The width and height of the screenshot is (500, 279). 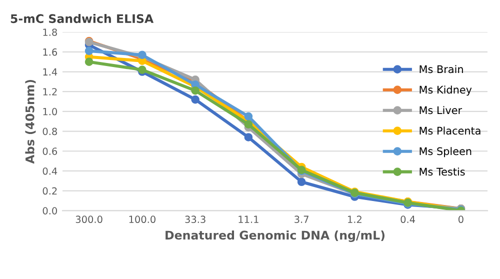 I want to click on y-tick-label: 1.8, so click(x=50, y=32).